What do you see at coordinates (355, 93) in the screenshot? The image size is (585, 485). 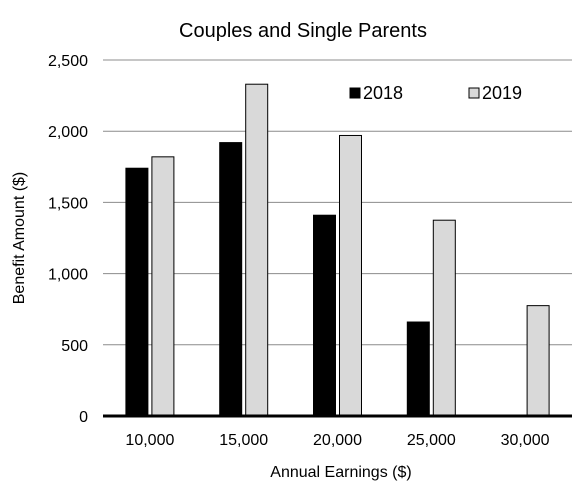 I see `legend-swatch-2018` at bounding box center [355, 93].